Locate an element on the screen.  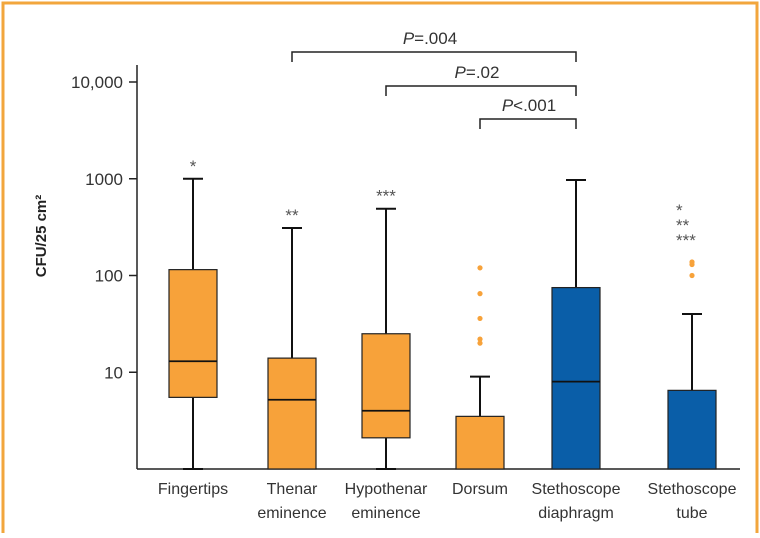
comparison-bracket: P=.02 is located at coordinates (481, 79).